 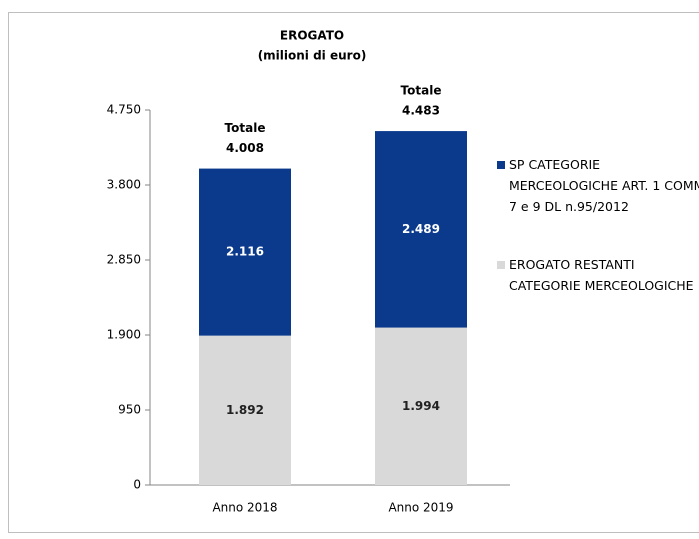 What do you see at coordinates (137, 485) in the screenshot?
I see `y-tick-label: 0` at bounding box center [137, 485].